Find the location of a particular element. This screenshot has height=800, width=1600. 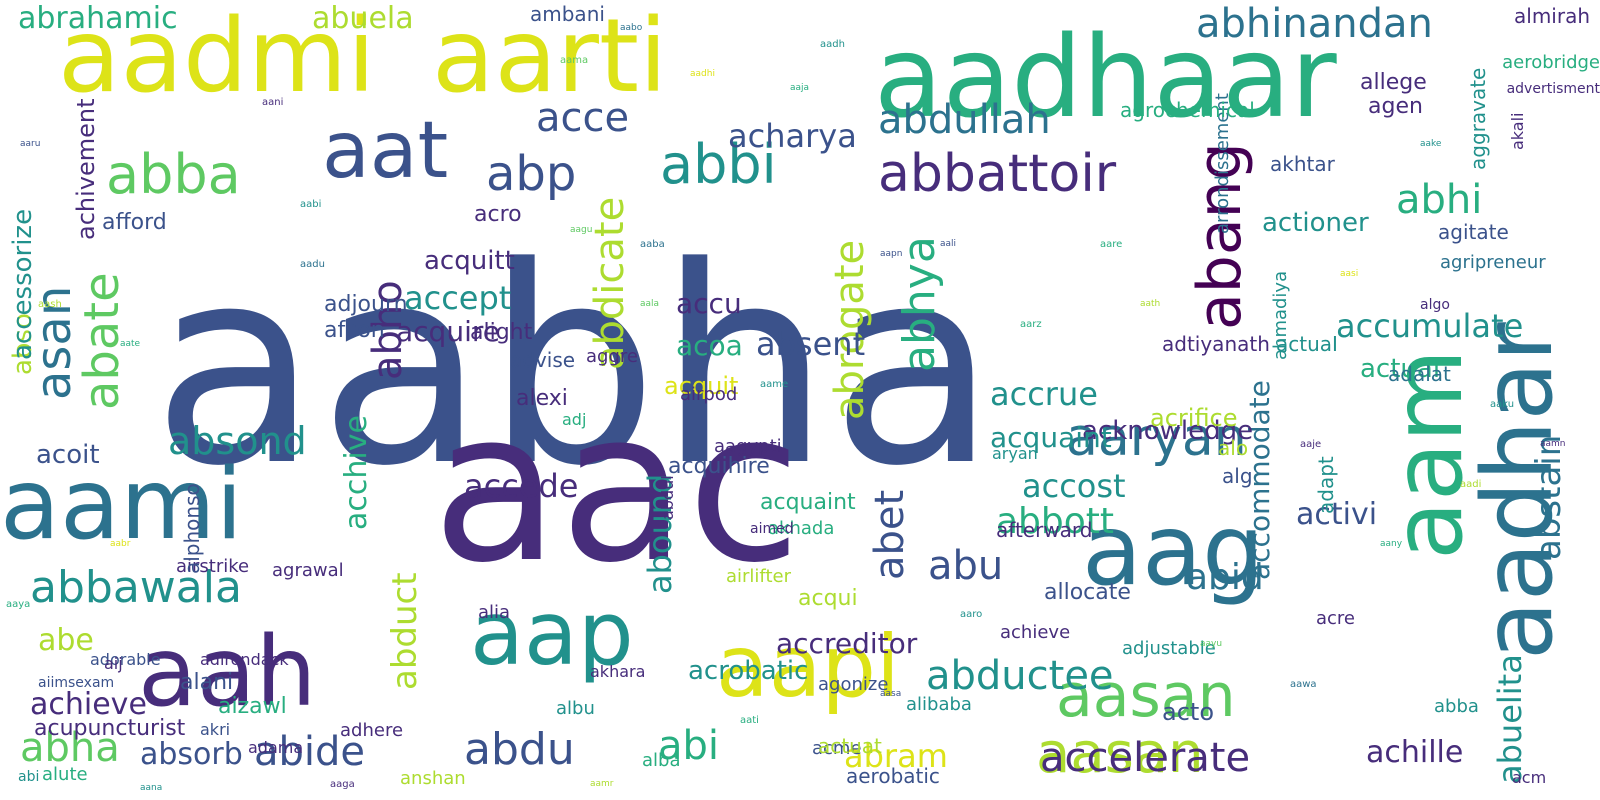

word-aamr: aana is located at coordinates (151, 788).